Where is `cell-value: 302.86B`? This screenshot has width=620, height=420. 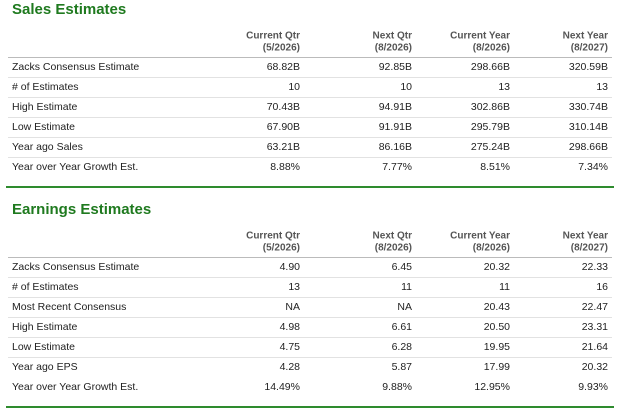
cell-value: 302.86B is located at coordinates (490, 107).